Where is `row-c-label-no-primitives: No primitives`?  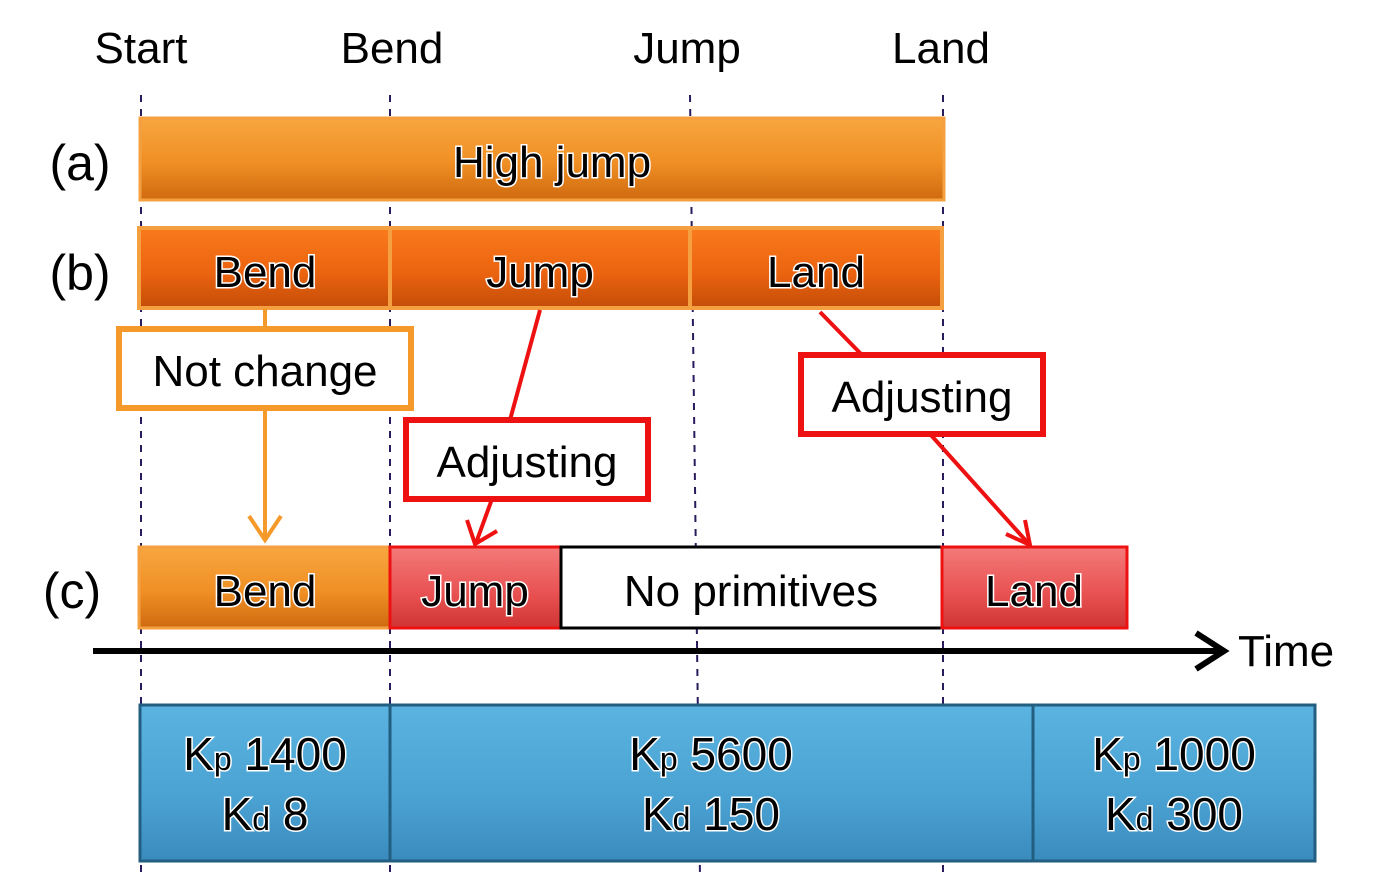
row-c-label-no-primitives: No primitives is located at coordinates (751, 591).